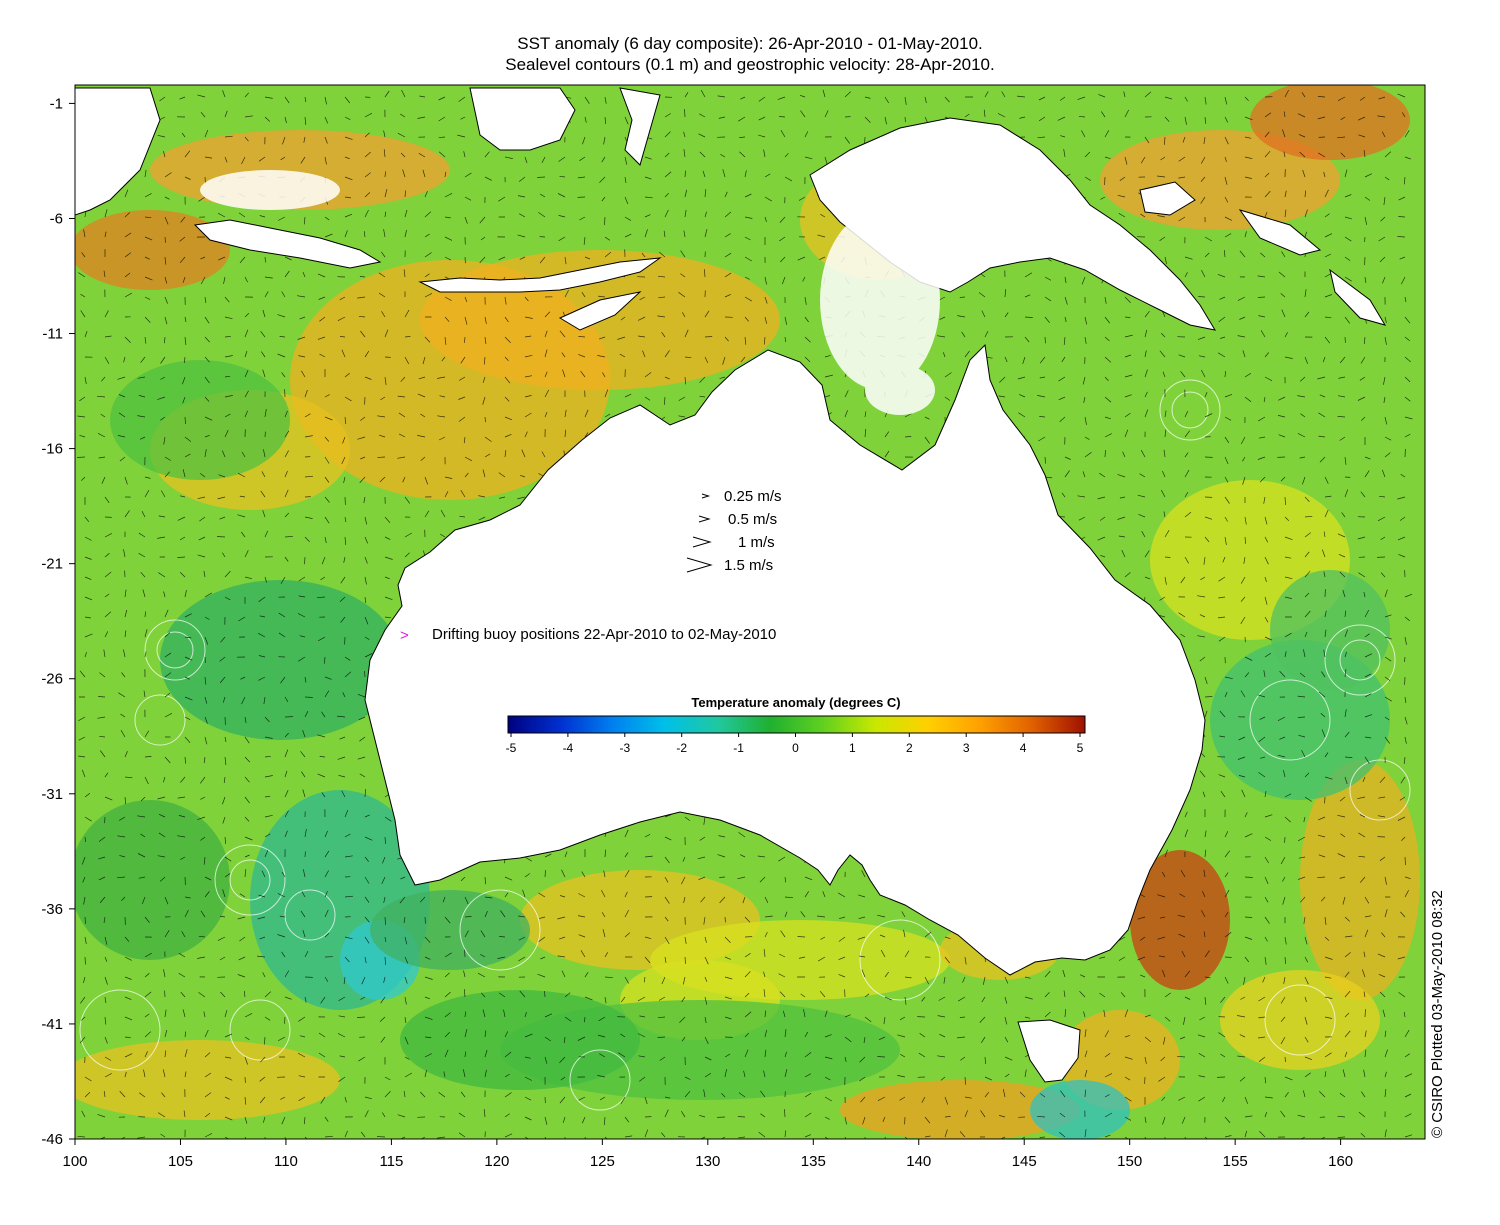  I want to click on colorbar-tick-label: -1, so click(738, 748).